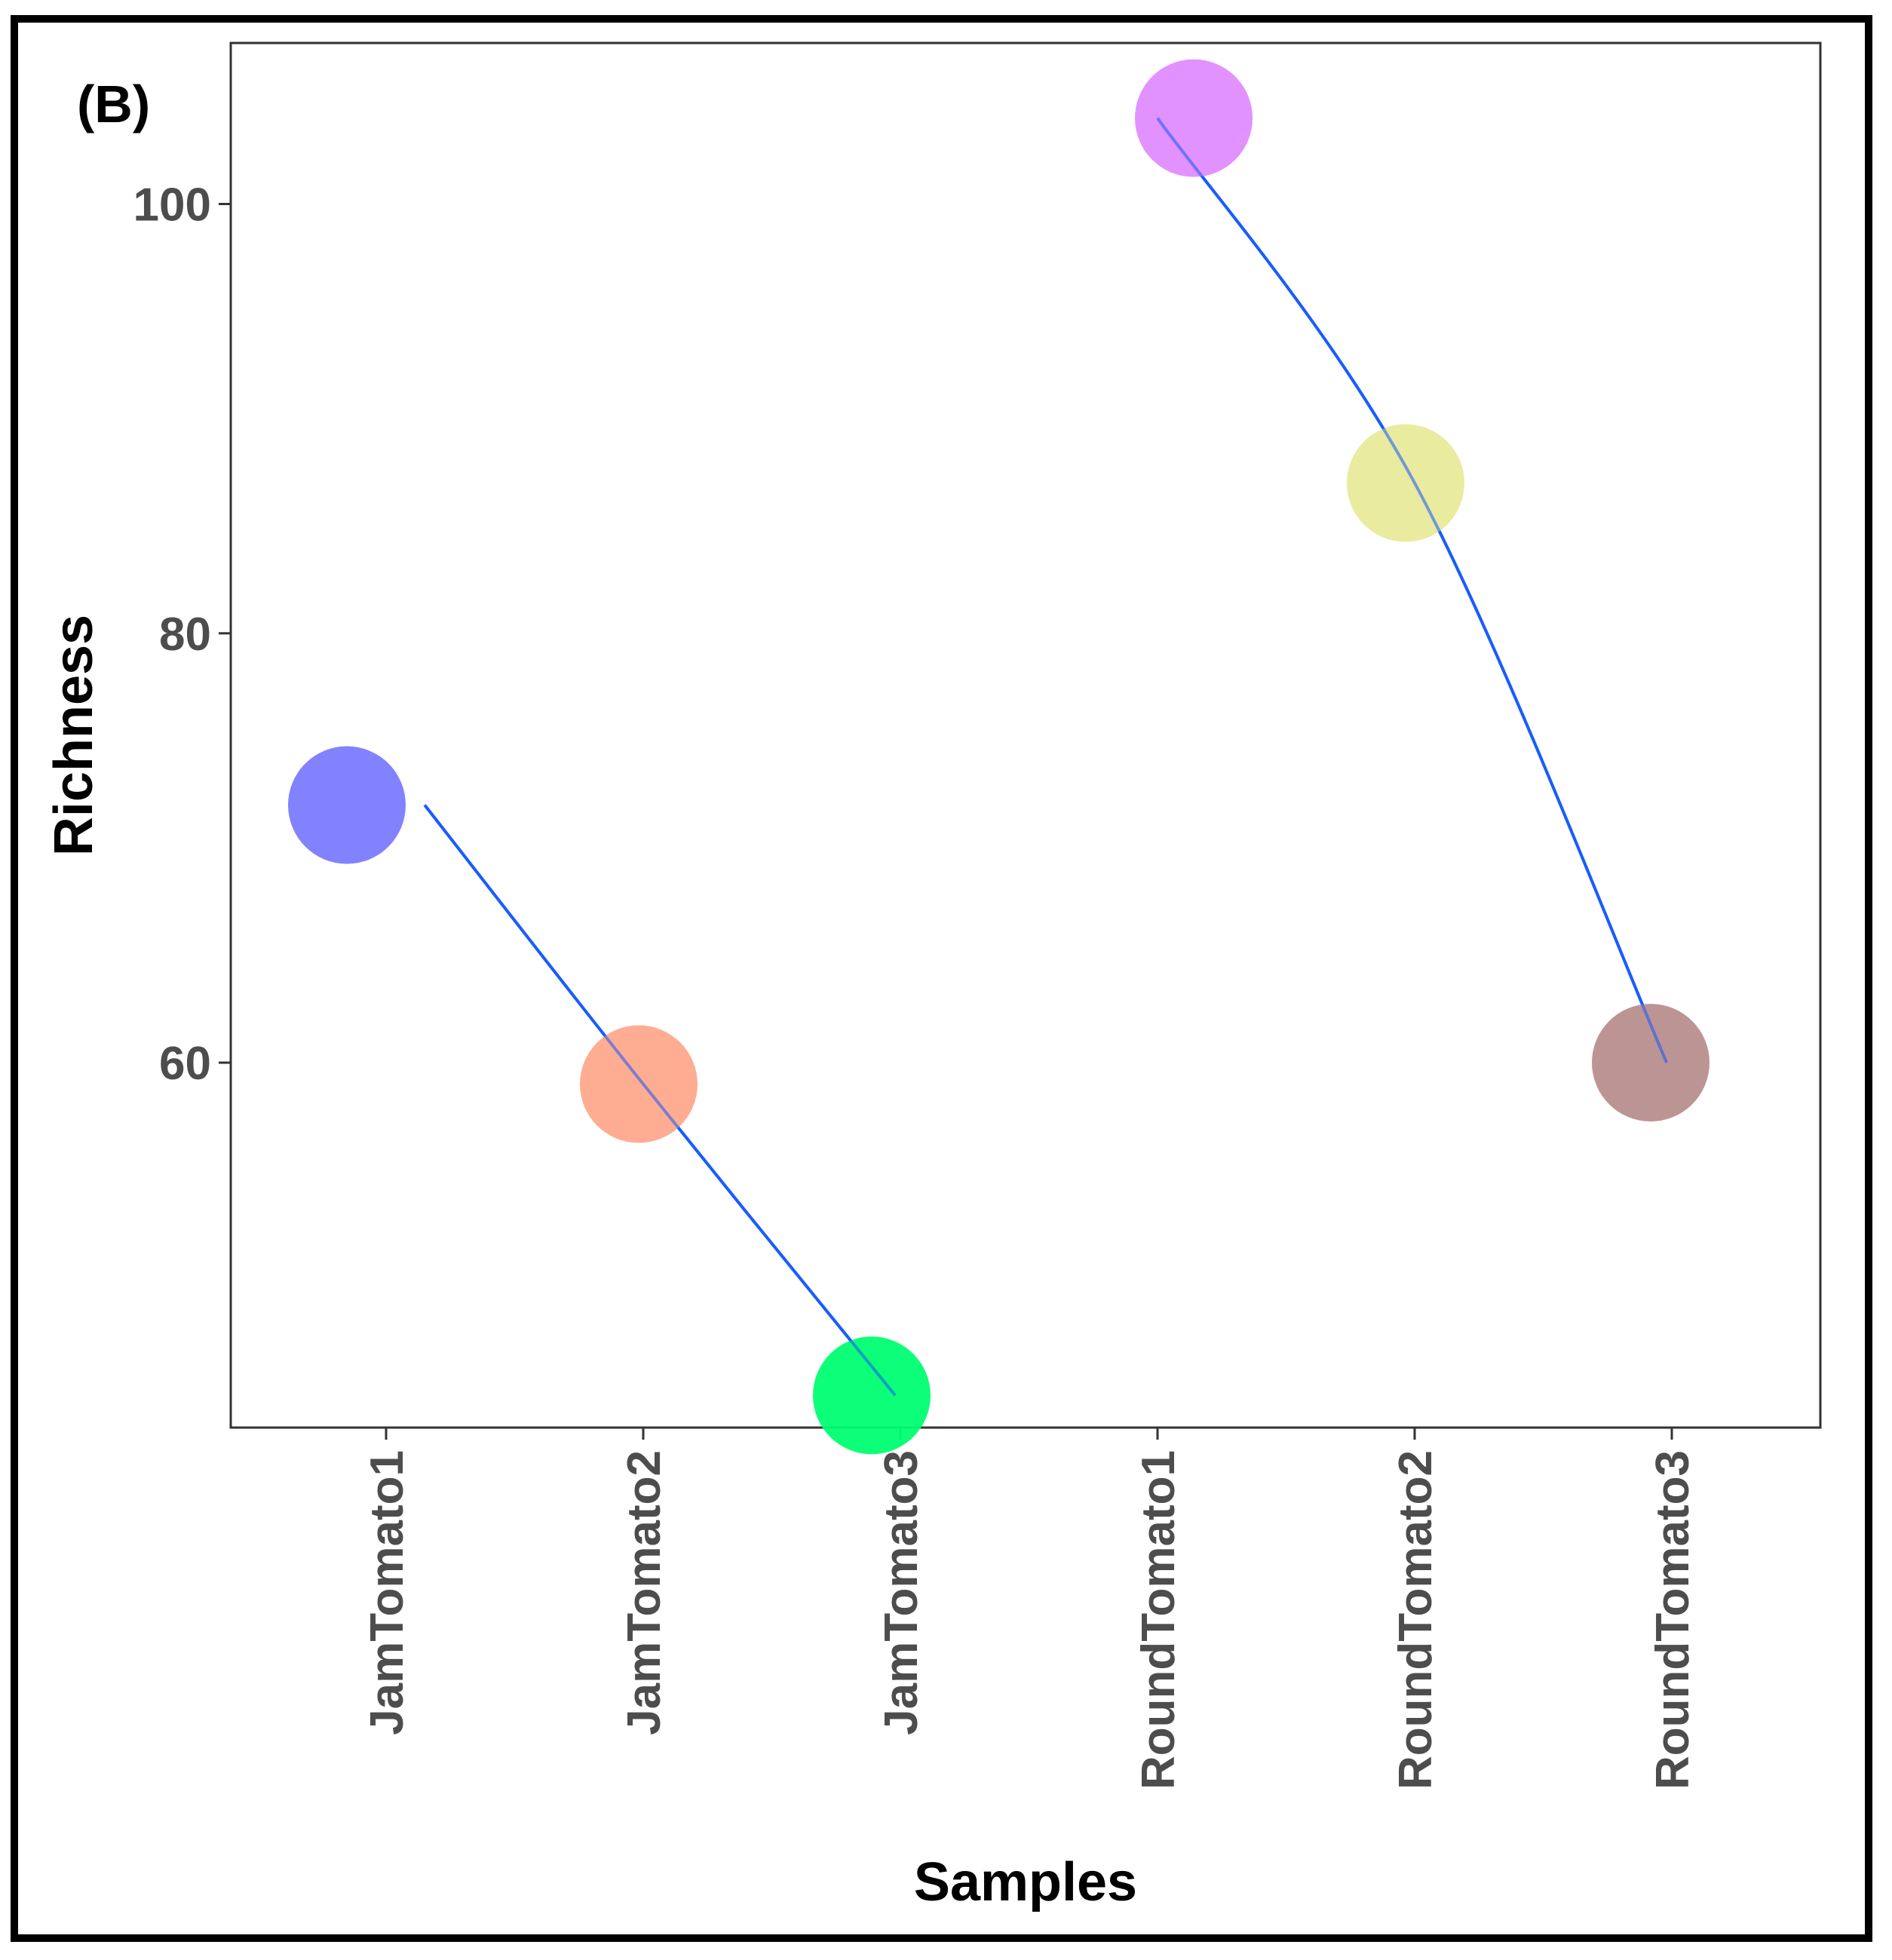 Image resolution: width=1892 pixels, height=1960 pixels. Describe the element at coordinates (113, 104) in the screenshot. I see `panel-label: (B)` at that location.